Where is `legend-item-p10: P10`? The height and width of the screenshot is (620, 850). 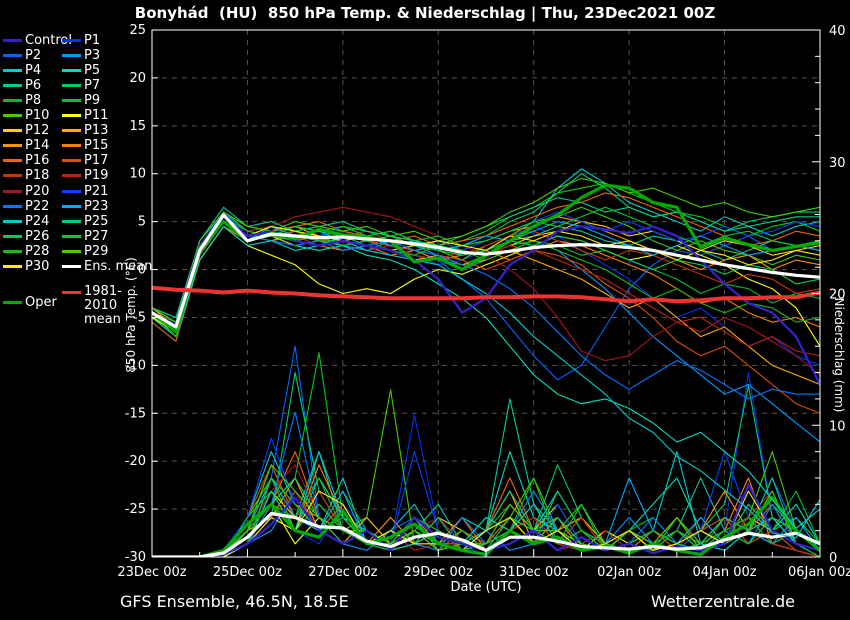 legend-item-p10: P10 is located at coordinates (26, 115).